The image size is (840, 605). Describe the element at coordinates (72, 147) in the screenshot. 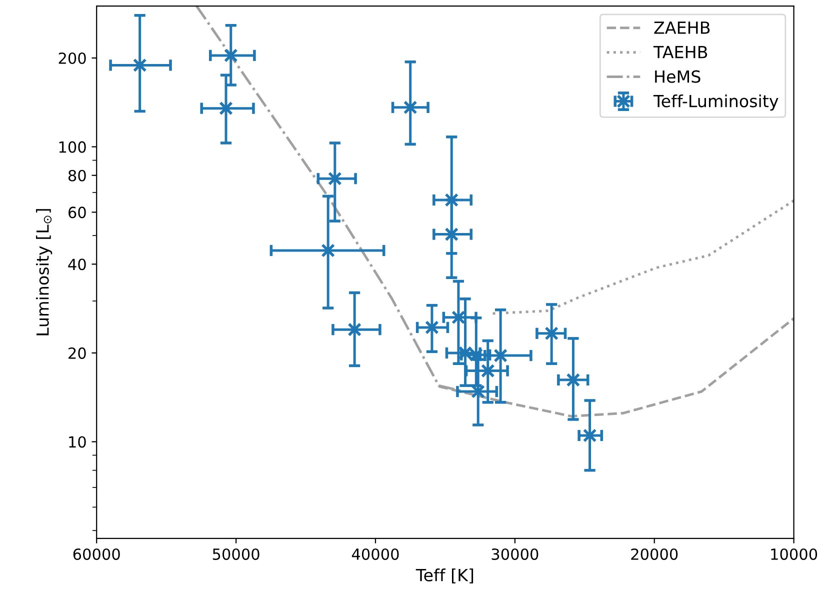

I see `y-tick-label: 100` at that location.